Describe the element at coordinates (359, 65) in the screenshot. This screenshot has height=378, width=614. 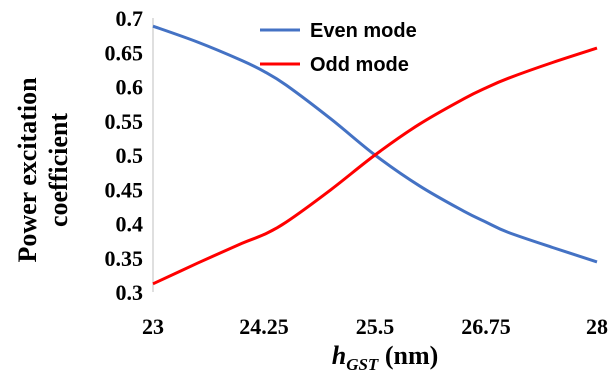
I see `legend-label-odd-mode: Odd mode` at that location.